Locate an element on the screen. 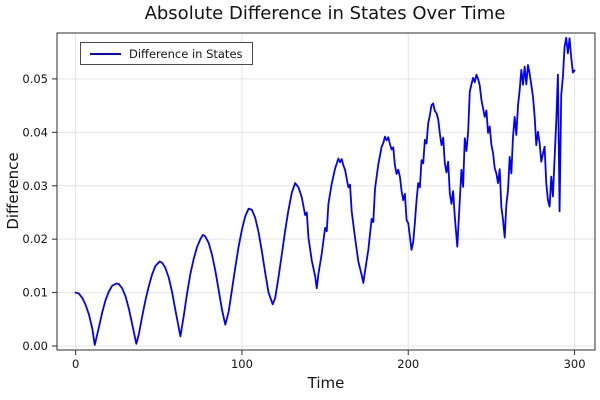  x-tick-label: 0 is located at coordinates (75, 364).